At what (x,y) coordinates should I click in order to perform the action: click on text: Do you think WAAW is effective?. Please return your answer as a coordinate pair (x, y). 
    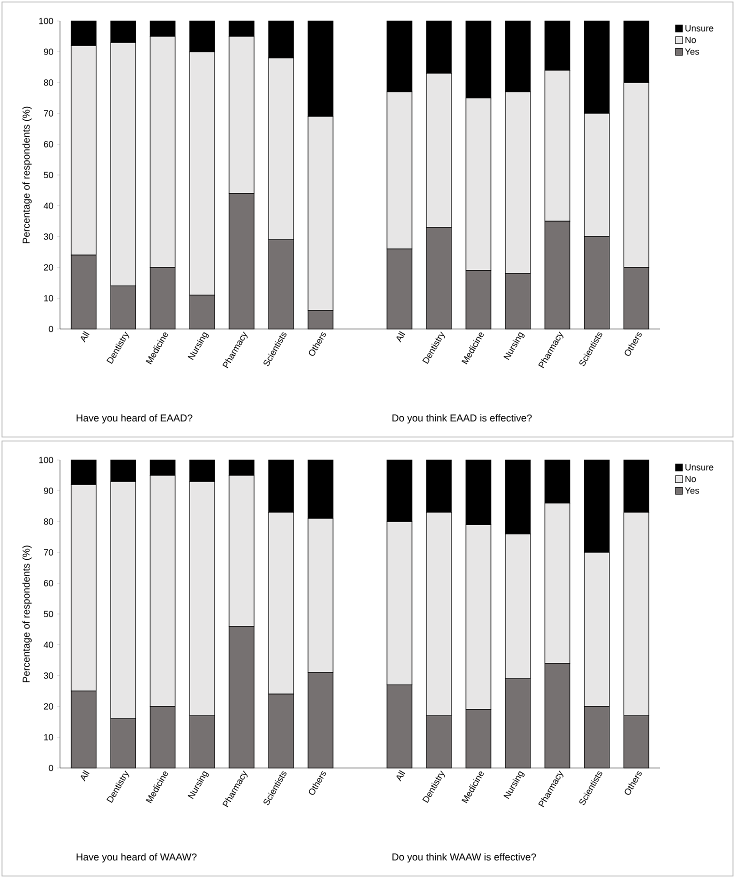
    Looking at the image, I should click on (464, 857).